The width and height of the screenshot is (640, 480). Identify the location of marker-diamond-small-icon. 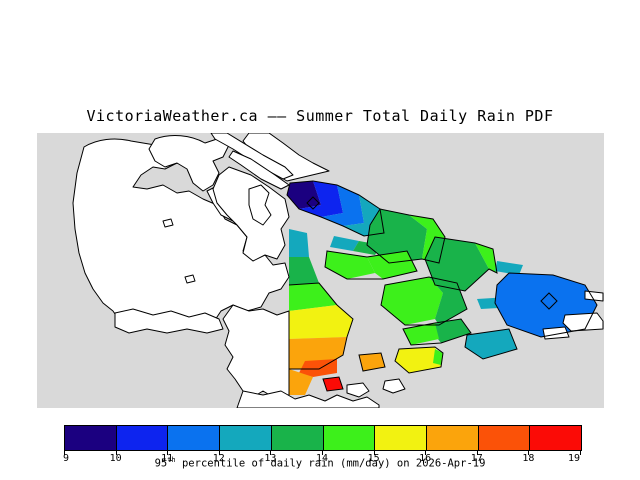
(313, 203).